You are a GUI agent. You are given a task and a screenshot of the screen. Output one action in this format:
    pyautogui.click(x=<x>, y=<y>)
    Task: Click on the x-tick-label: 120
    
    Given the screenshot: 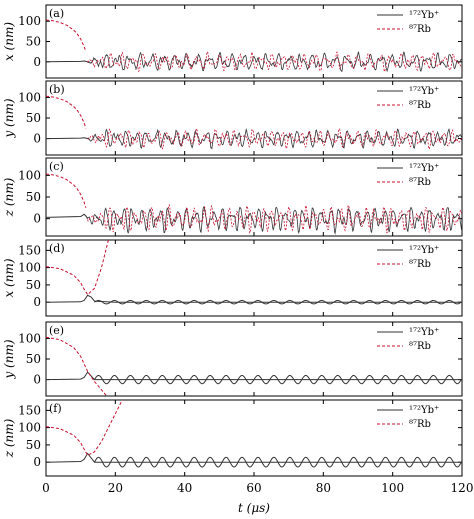 What is the action you would take?
    pyautogui.click(x=462, y=488)
    